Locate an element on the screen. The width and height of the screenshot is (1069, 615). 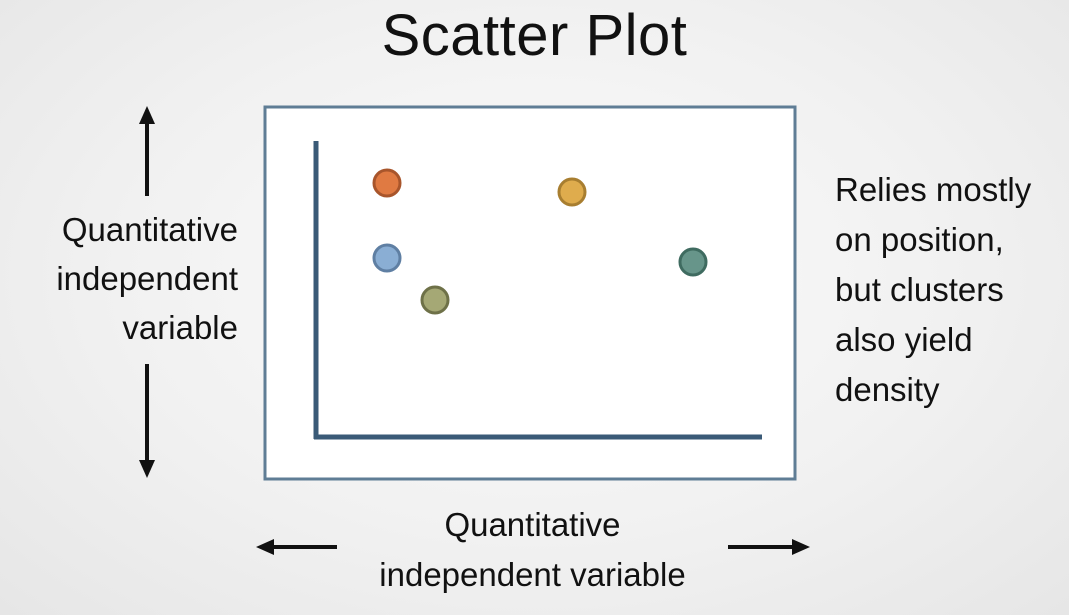
side-note-line: but clusters is located at coordinates (919, 289).